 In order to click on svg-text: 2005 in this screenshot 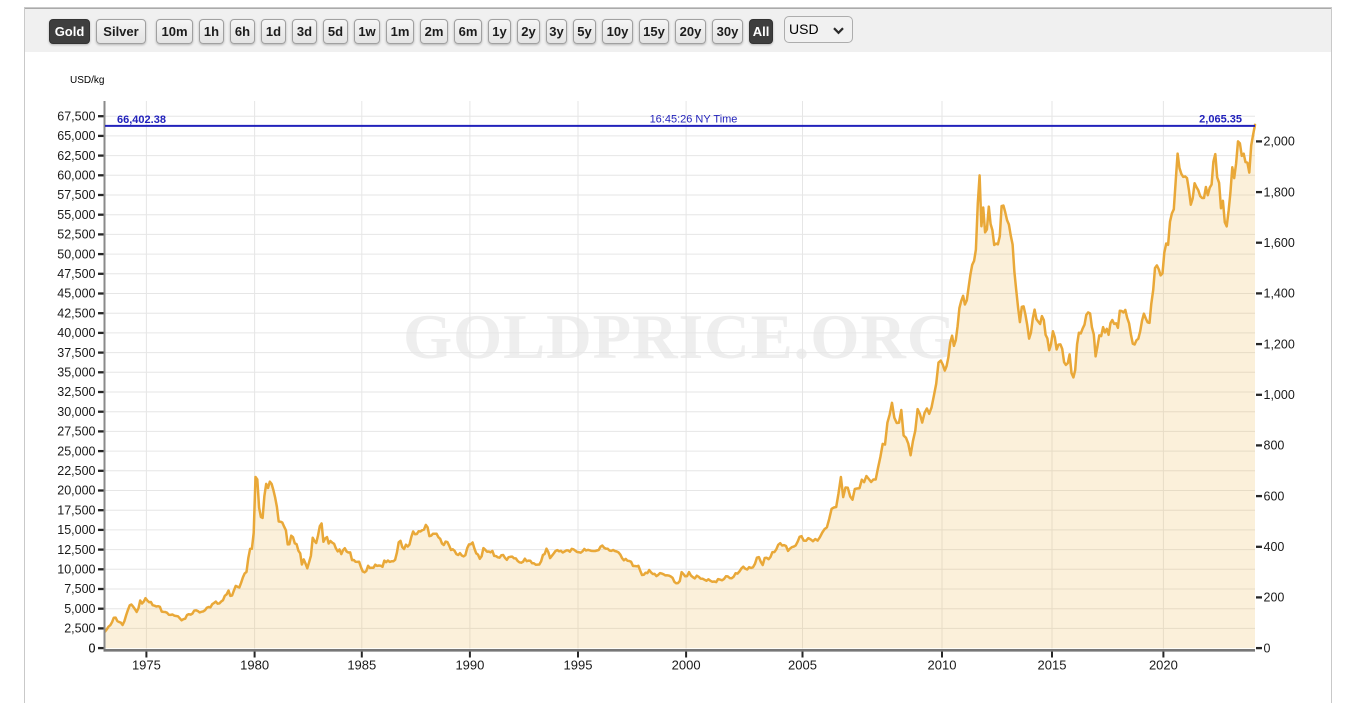, I will do `click(802, 665)`.